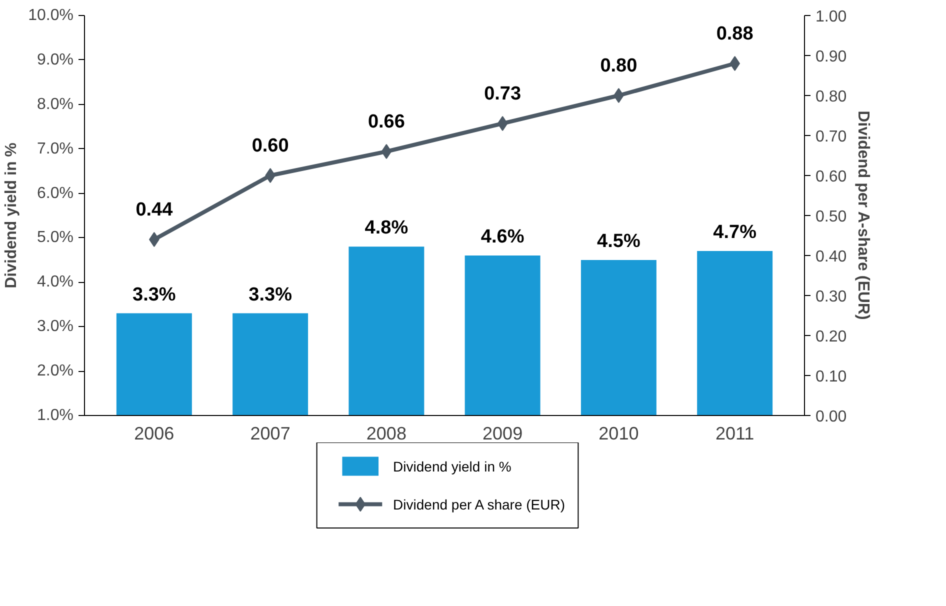 This screenshot has height=606, width=946. Describe the element at coordinates (831, 97) in the screenshot. I see `y2-tick-label: 0.80` at that location.